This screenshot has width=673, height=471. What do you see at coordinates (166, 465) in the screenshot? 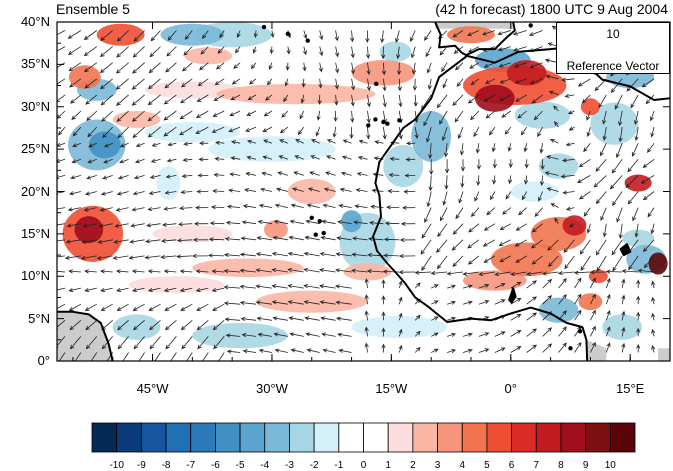
I see `colorbar-label: -8` at bounding box center [166, 465].